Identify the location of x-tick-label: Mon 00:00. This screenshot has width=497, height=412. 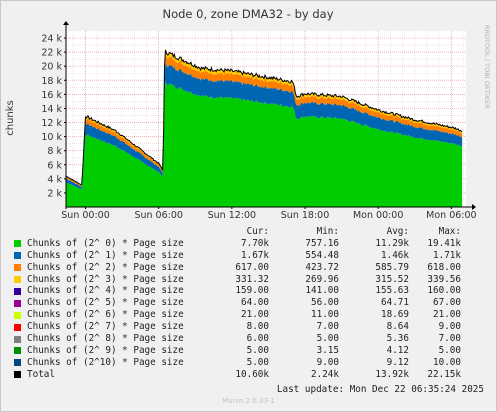
(378, 215).